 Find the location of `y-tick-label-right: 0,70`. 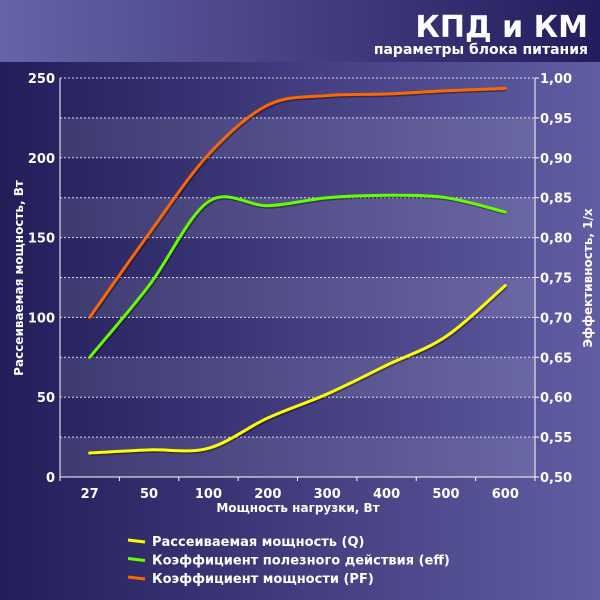

y-tick-label-right: 0,70 is located at coordinates (556, 318).